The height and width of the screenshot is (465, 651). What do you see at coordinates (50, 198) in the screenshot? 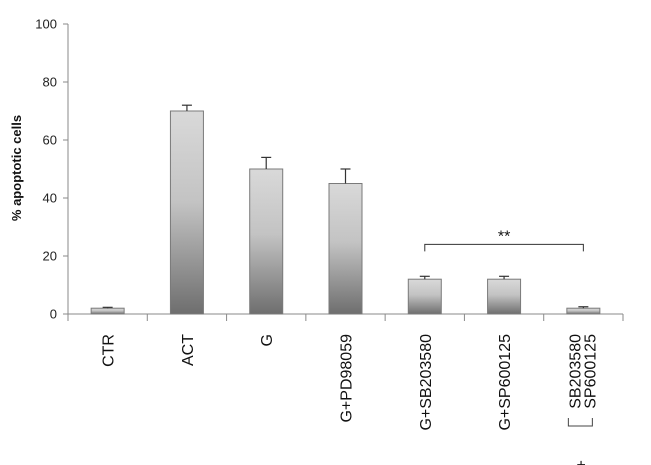
I see `y-tick-label: 40` at bounding box center [50, 198].